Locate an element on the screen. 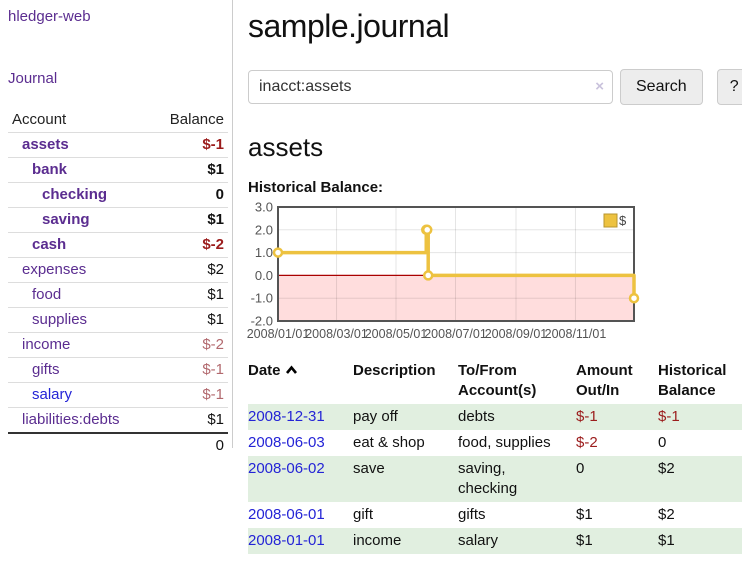 Image resolution: width=742 pixels, height=582 pixels. register-row: 2008-06-01 gift gifts $1 $2 is located at coordinates (495, 515).